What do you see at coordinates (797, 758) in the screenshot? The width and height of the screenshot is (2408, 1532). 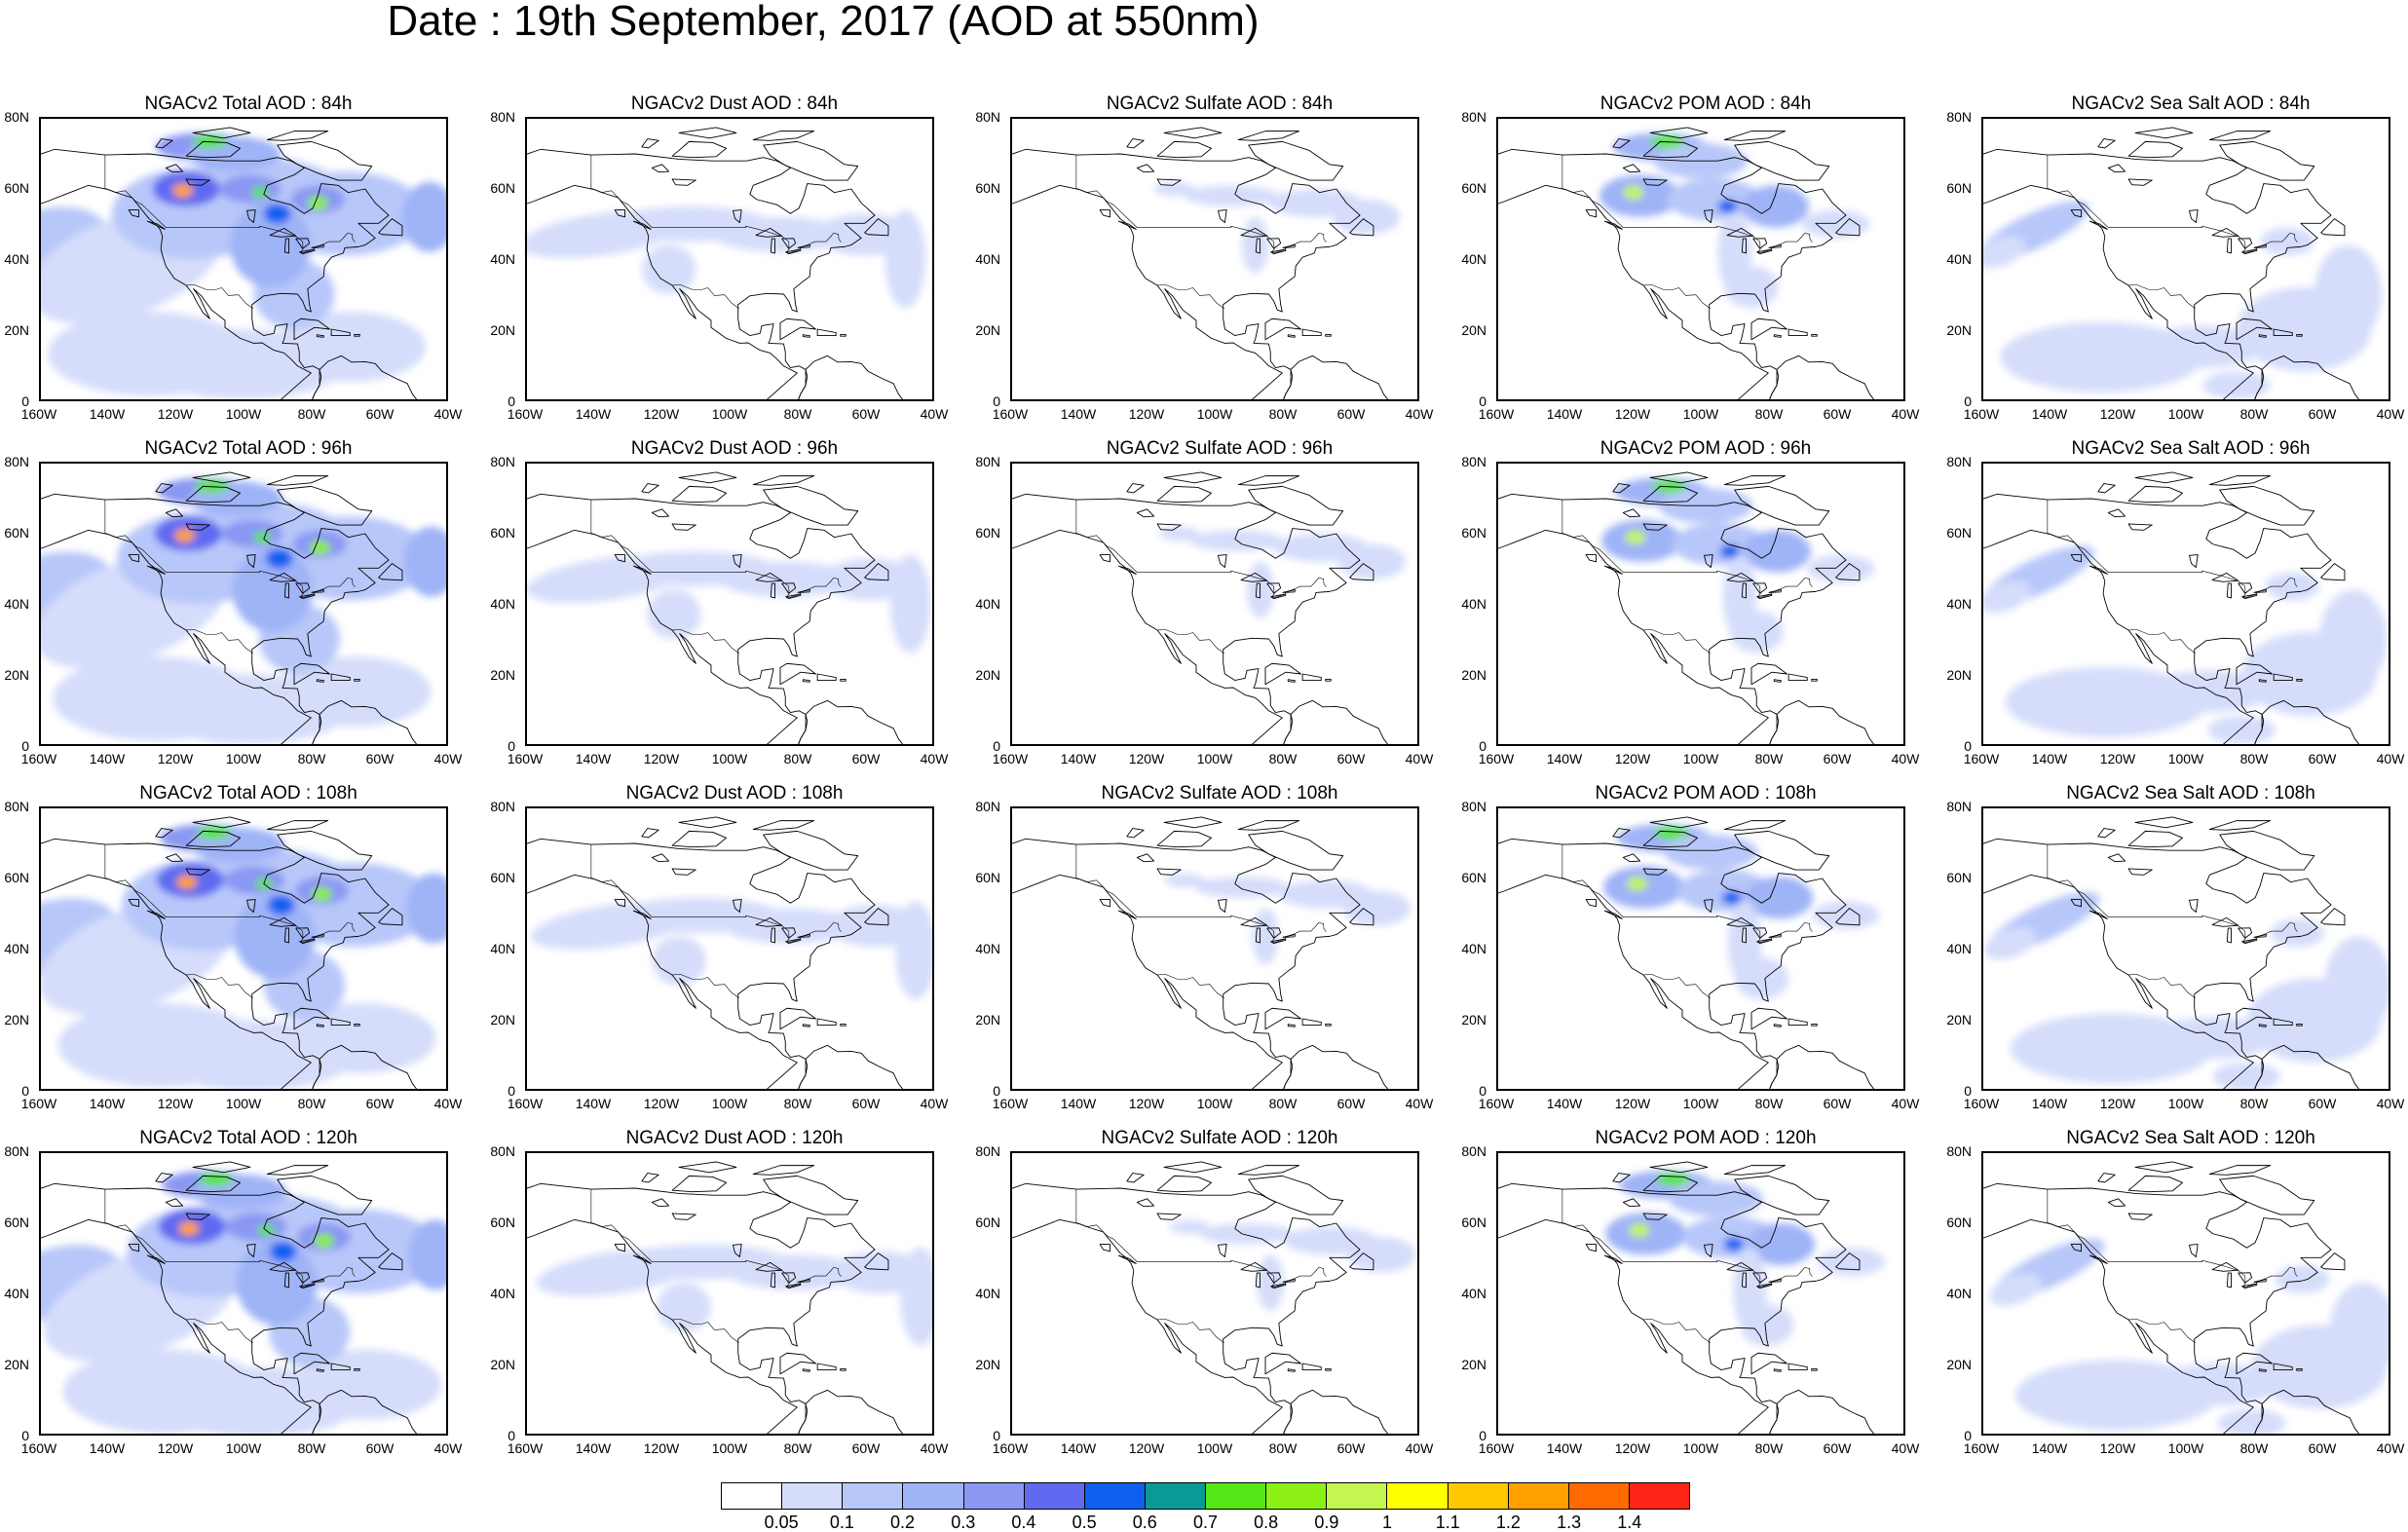 I see `lon-tick-label: 80W` at bounding box center [797, 758].